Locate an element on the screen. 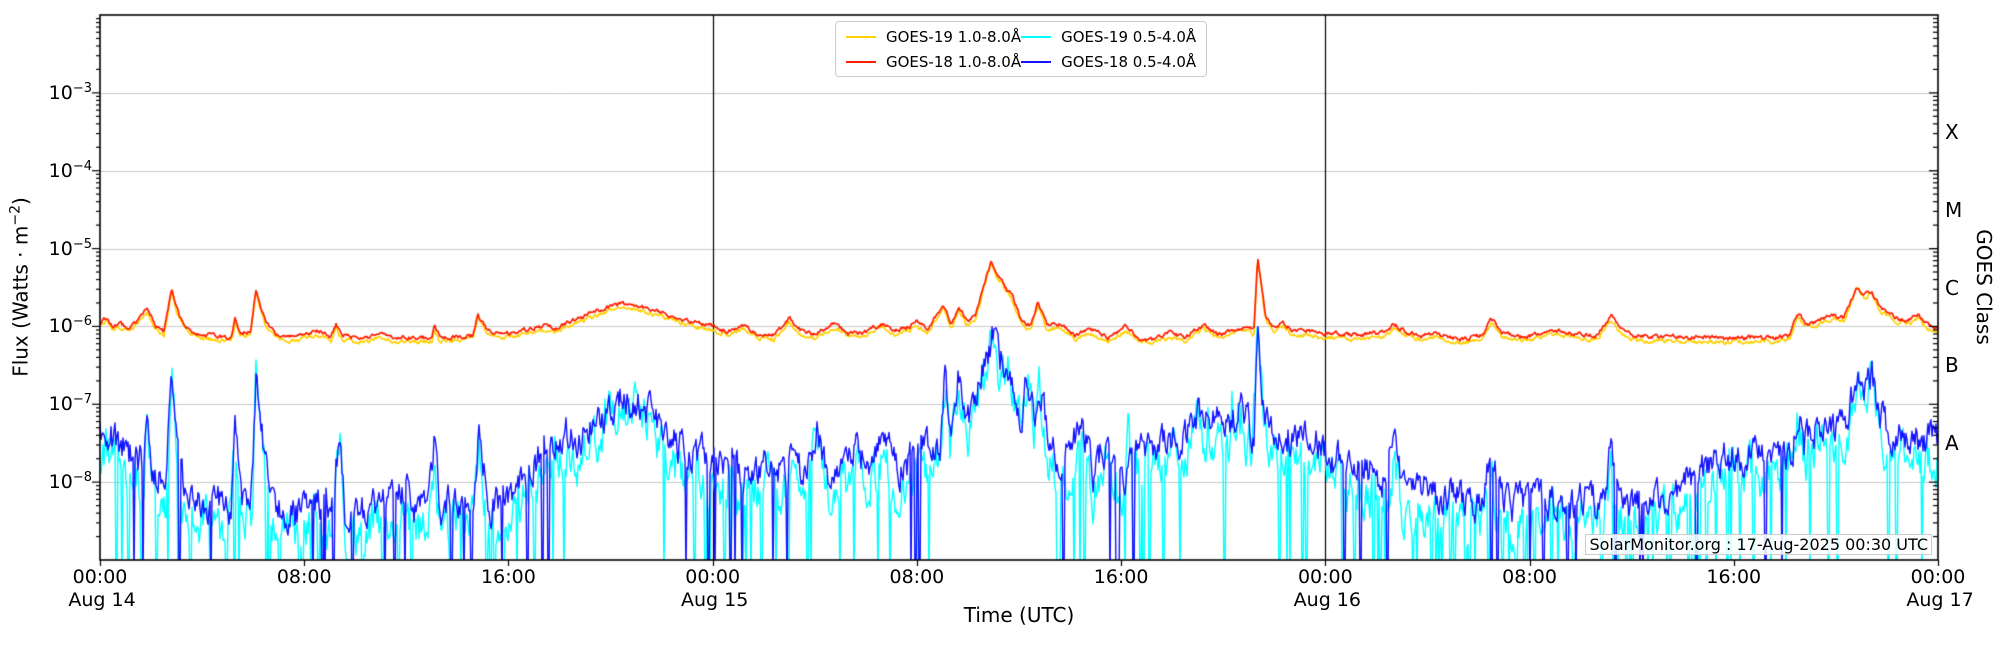  legend-entry: GOES-19 0.5-4.0Å is located at coordinates (1108, 37).